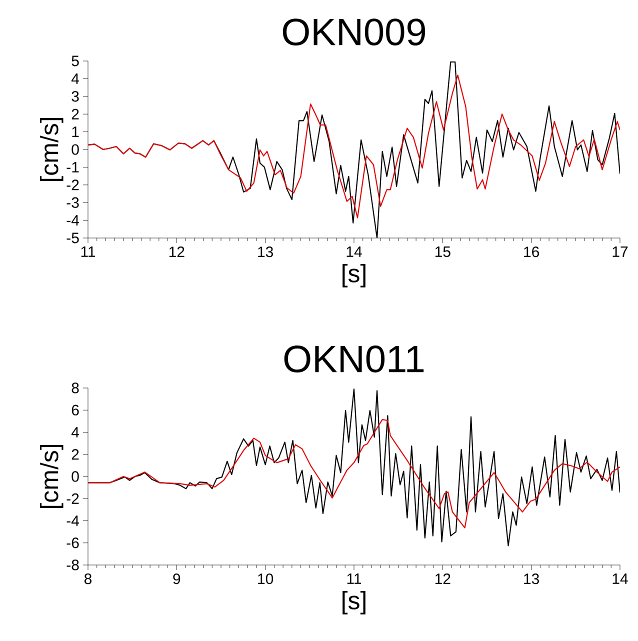  What do you see at coordinates (72, 543) in the screenshot?
I see `y-tick-label: -6` at bounding box center [72, 543].